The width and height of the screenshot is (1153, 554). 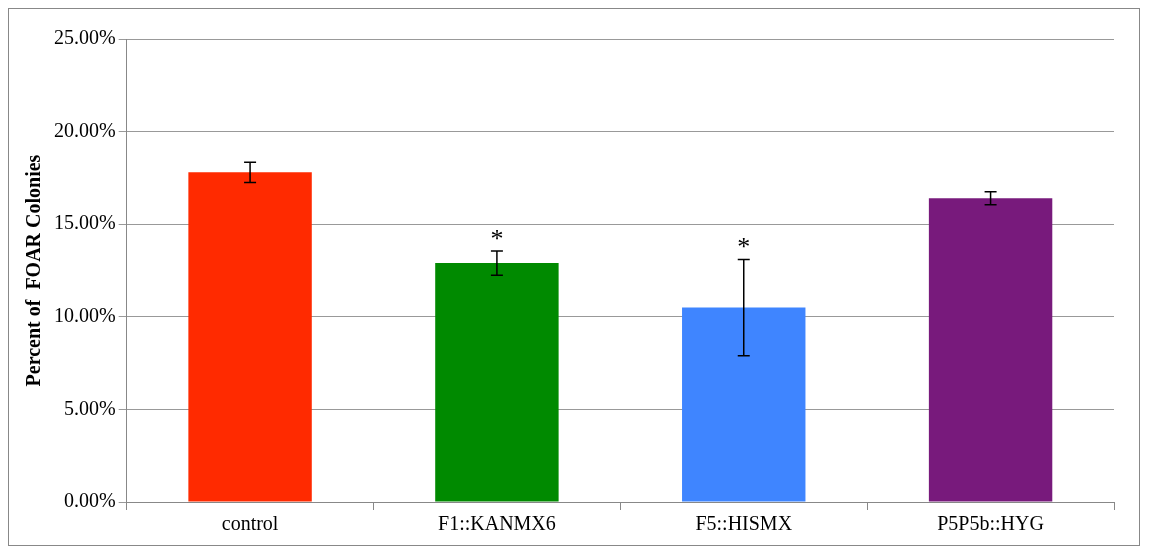 I want to click on y-tick-label: 5.00%, so click(x=89, y=407).